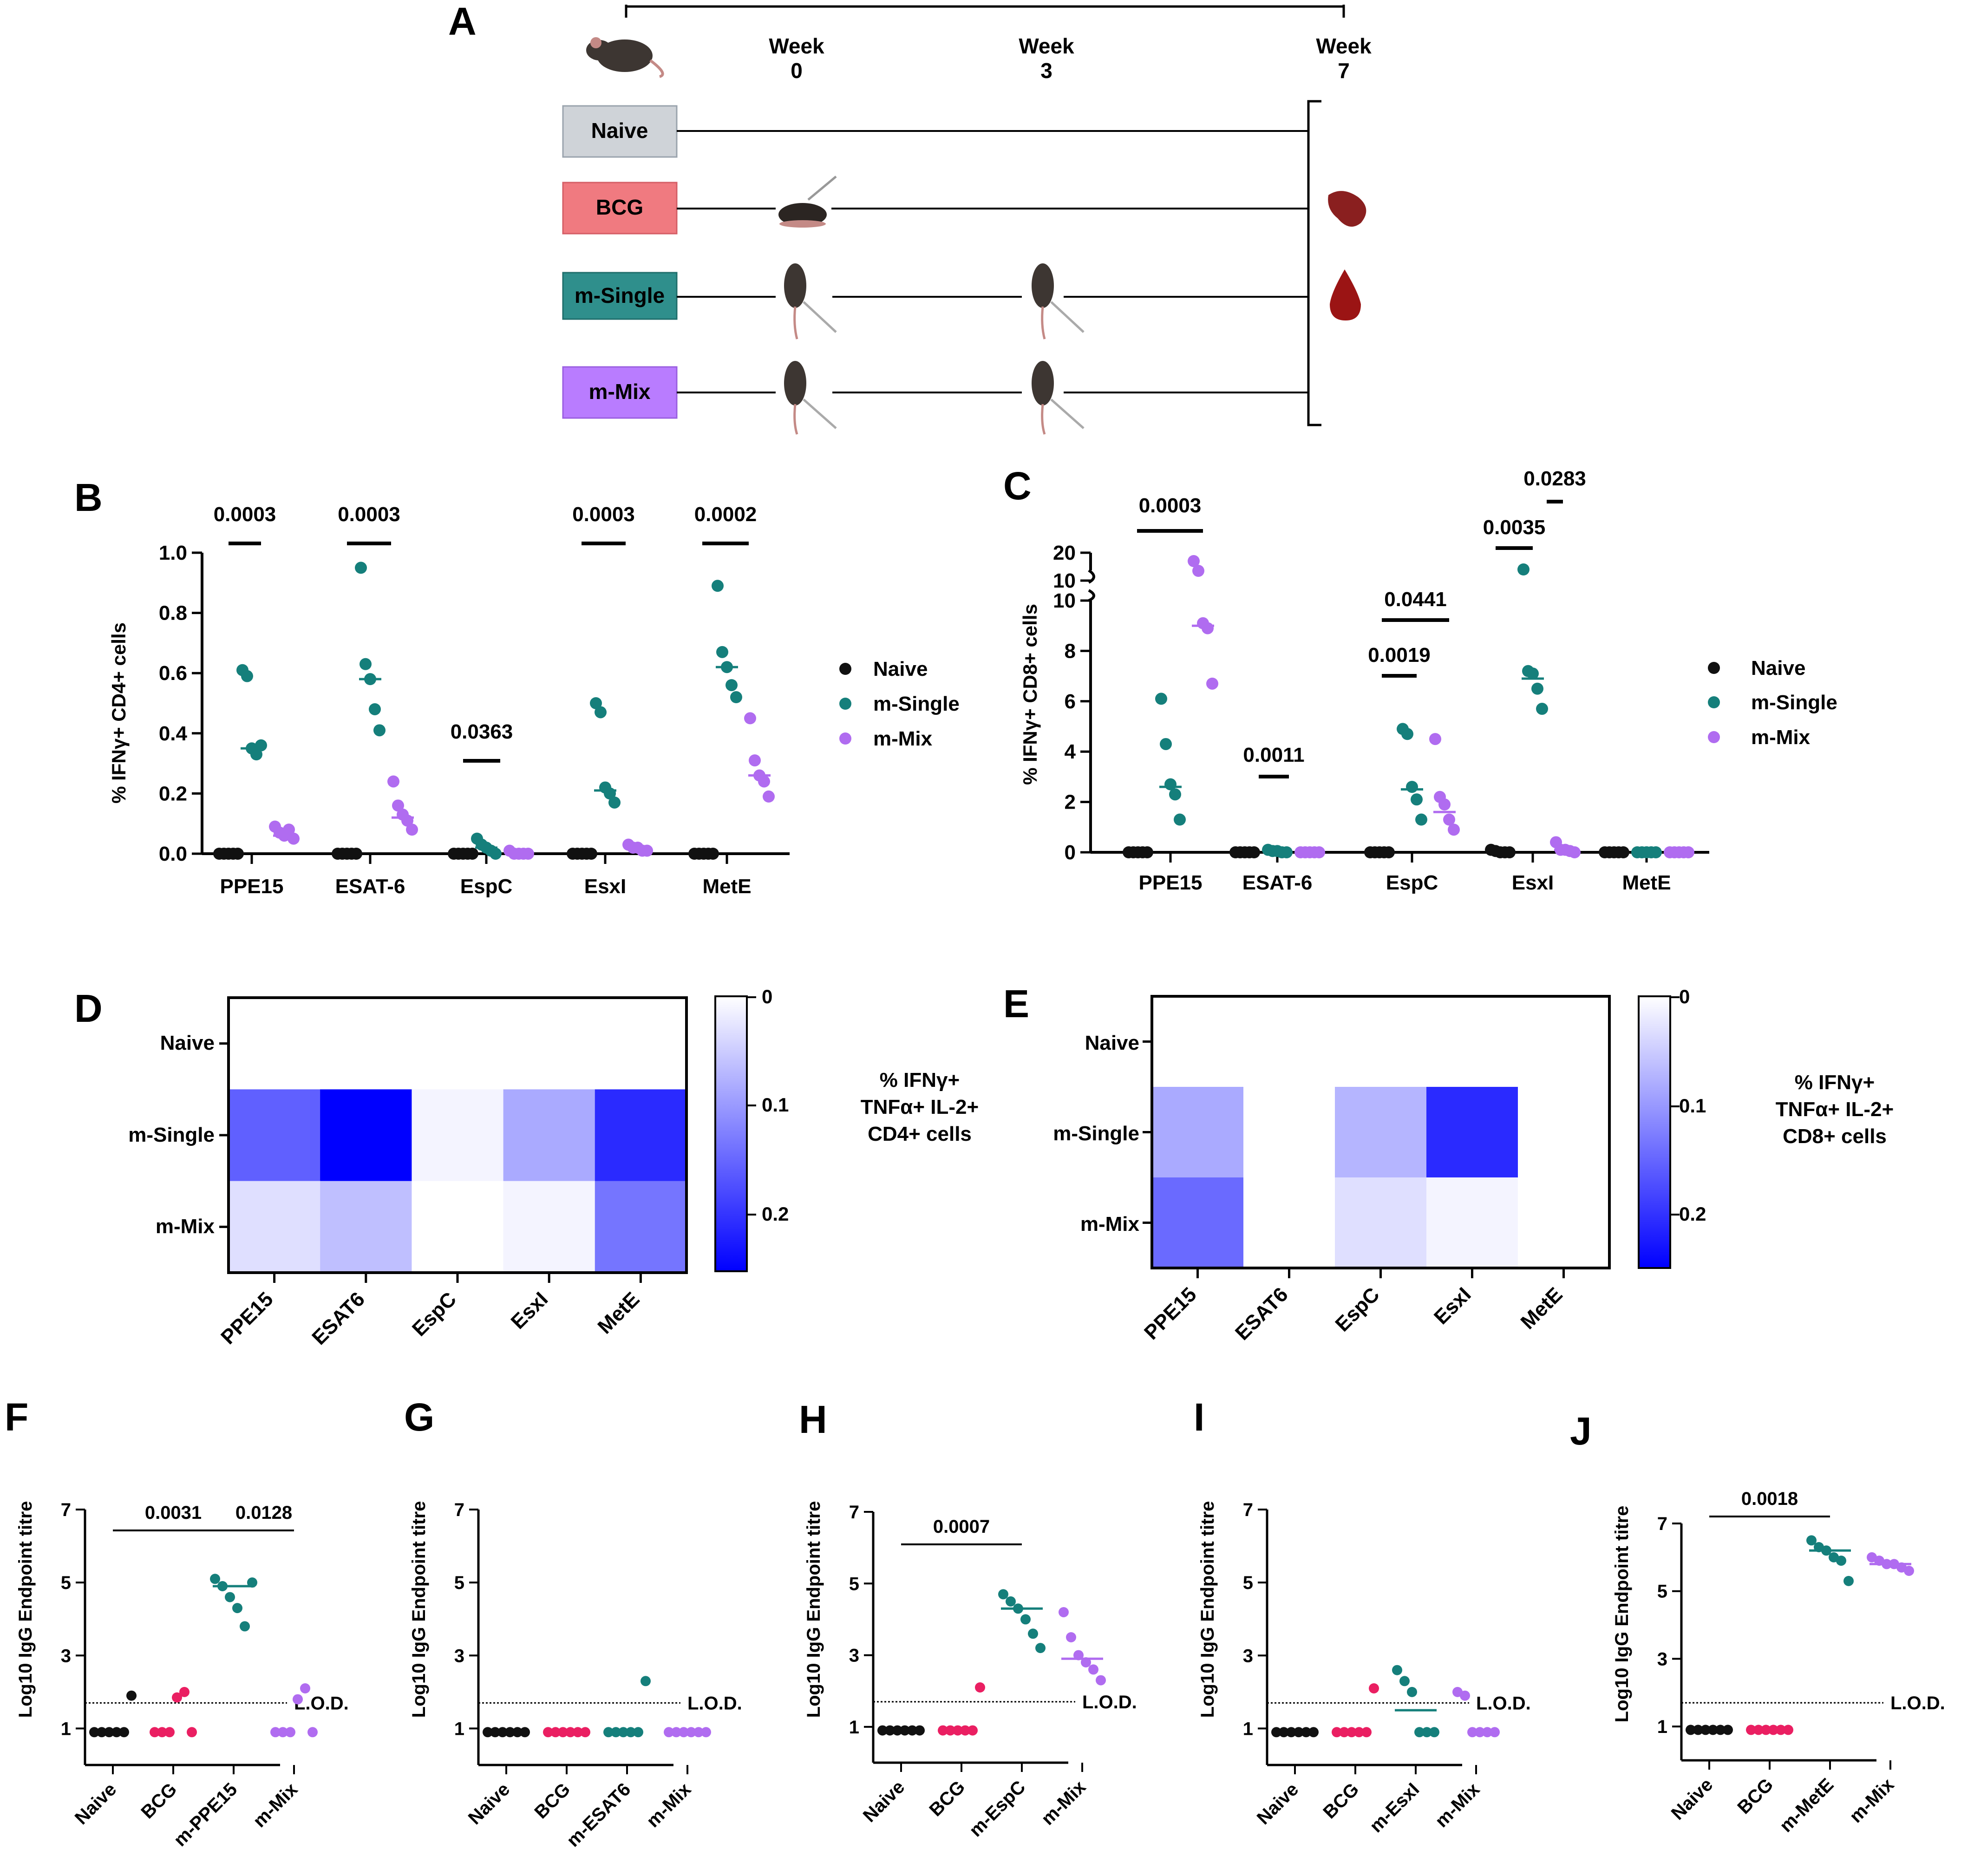  I want to click on y-axis-label: % IFNγ+ CD8+ cells, so click(1030, 694).